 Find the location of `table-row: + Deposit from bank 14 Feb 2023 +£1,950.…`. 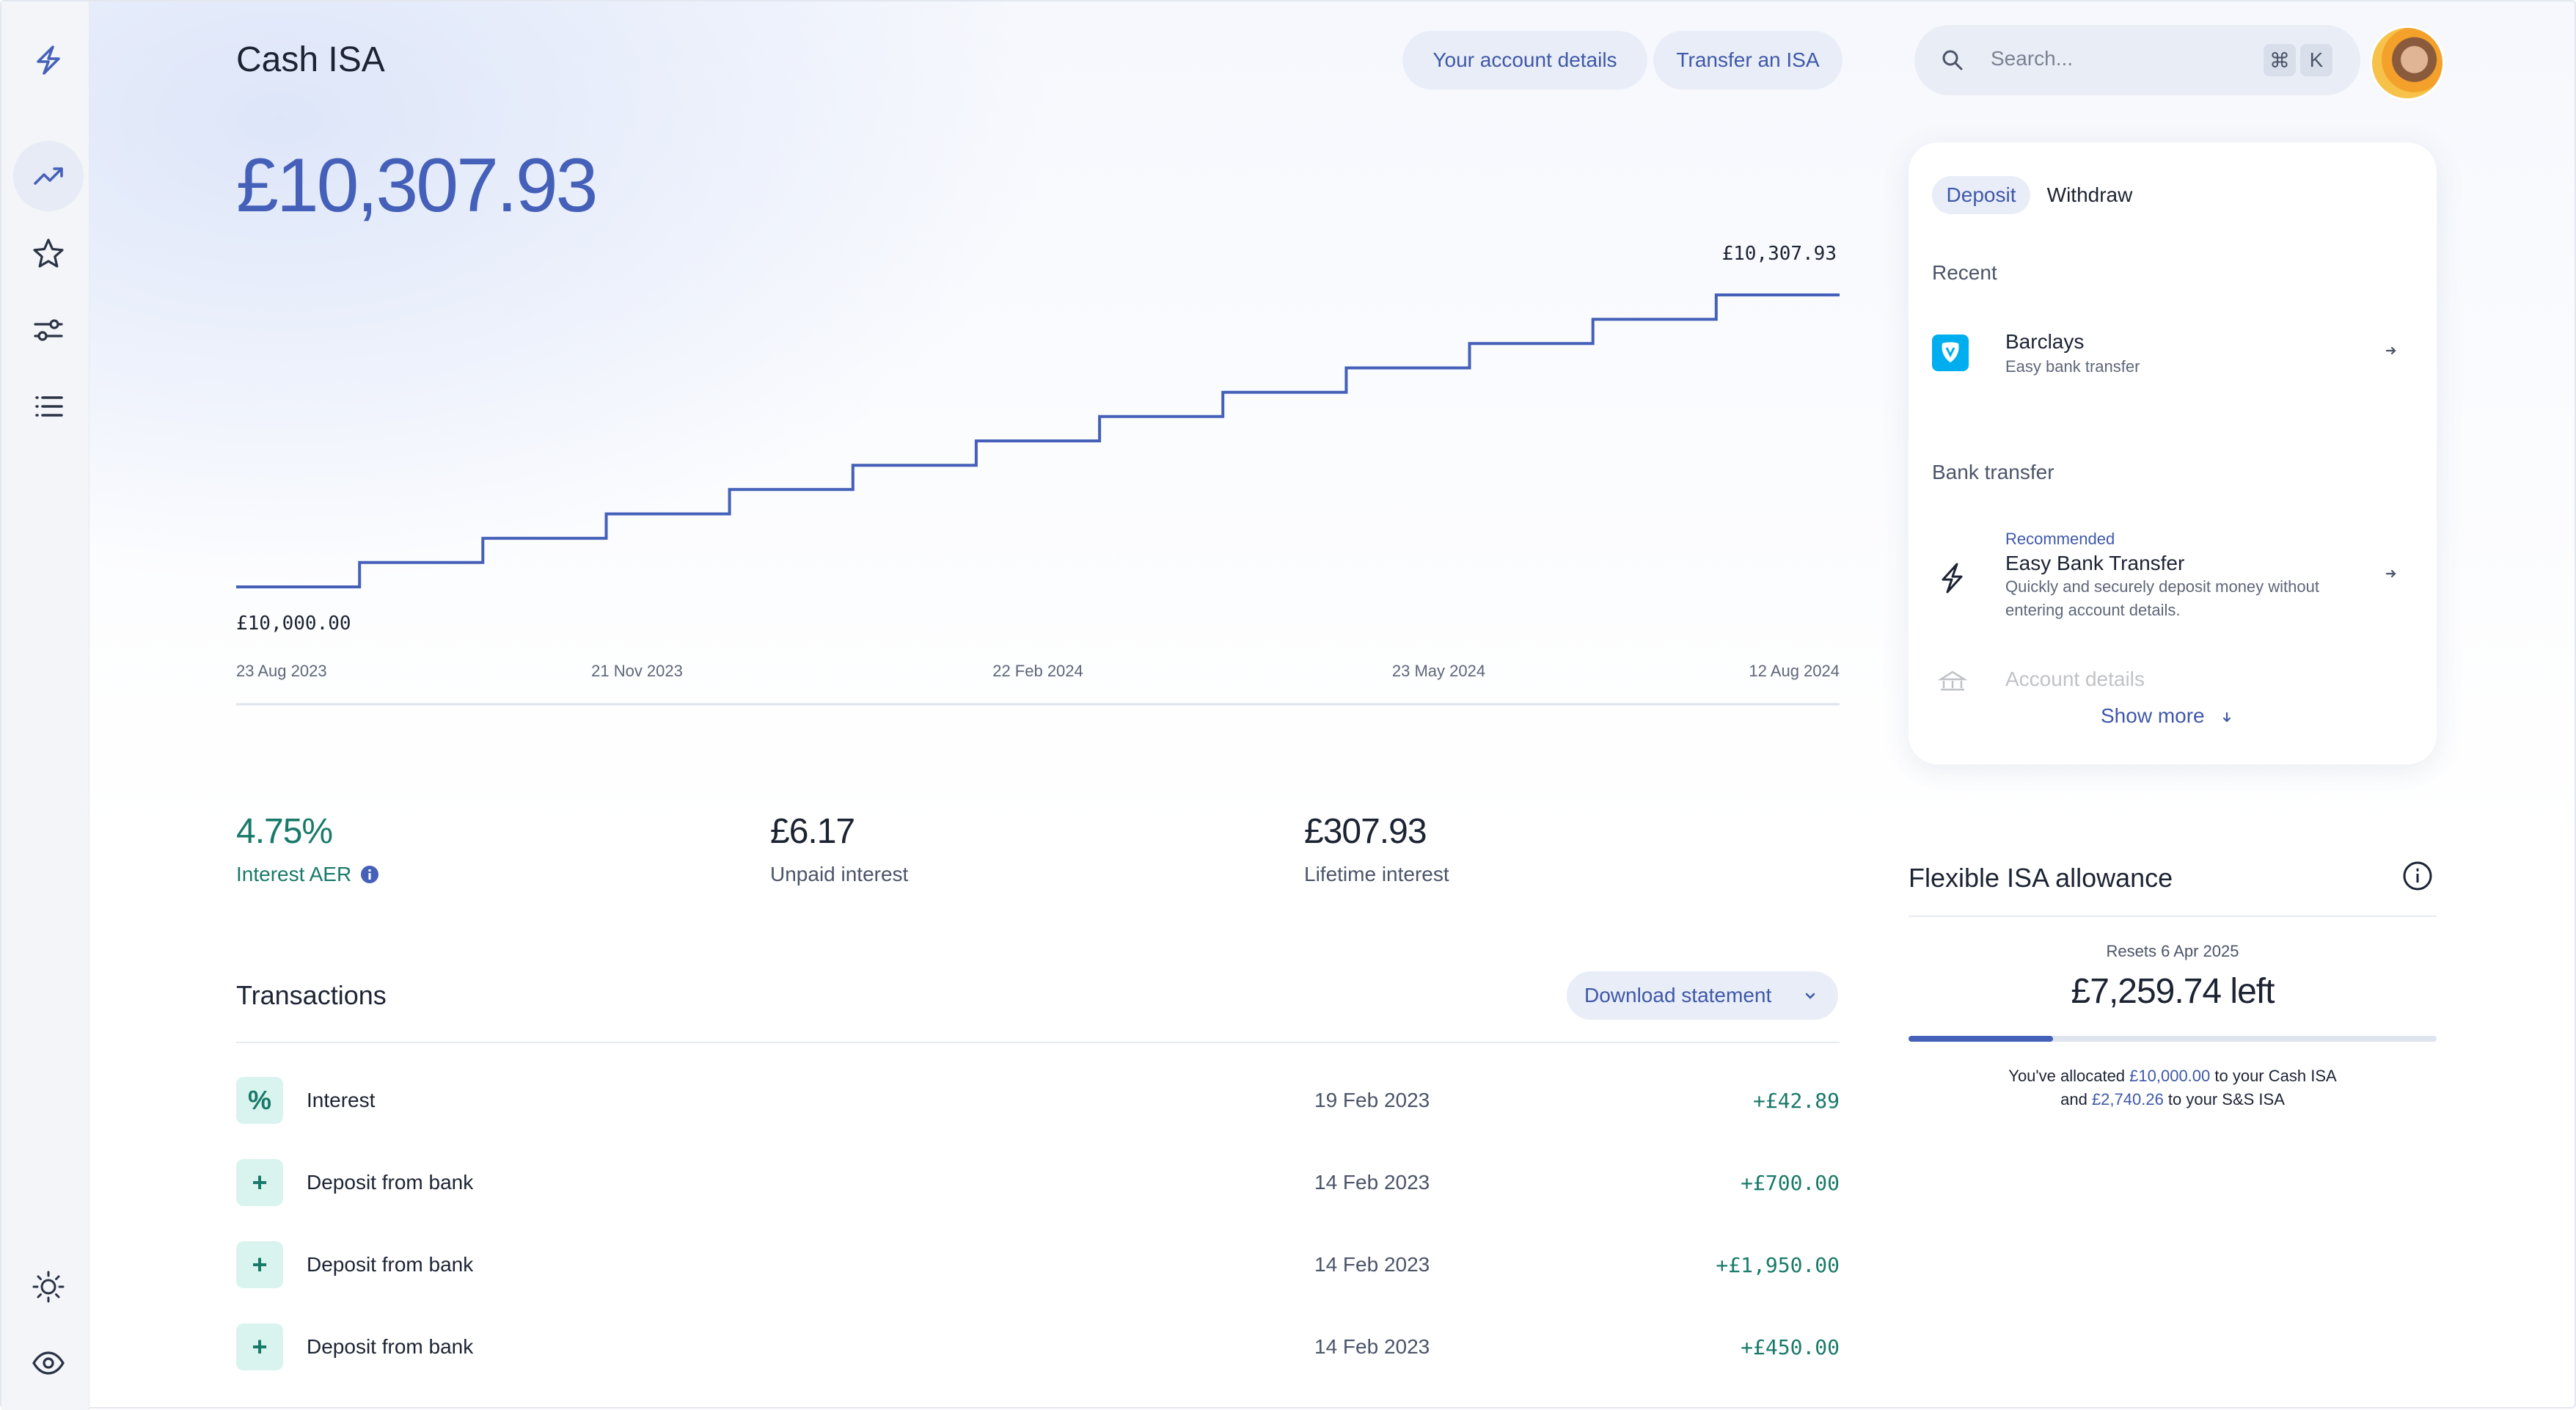

table-row: + Deposit from bank 14 Feb 2023 +£1,950.… is located at coordinates (1038, 1268).